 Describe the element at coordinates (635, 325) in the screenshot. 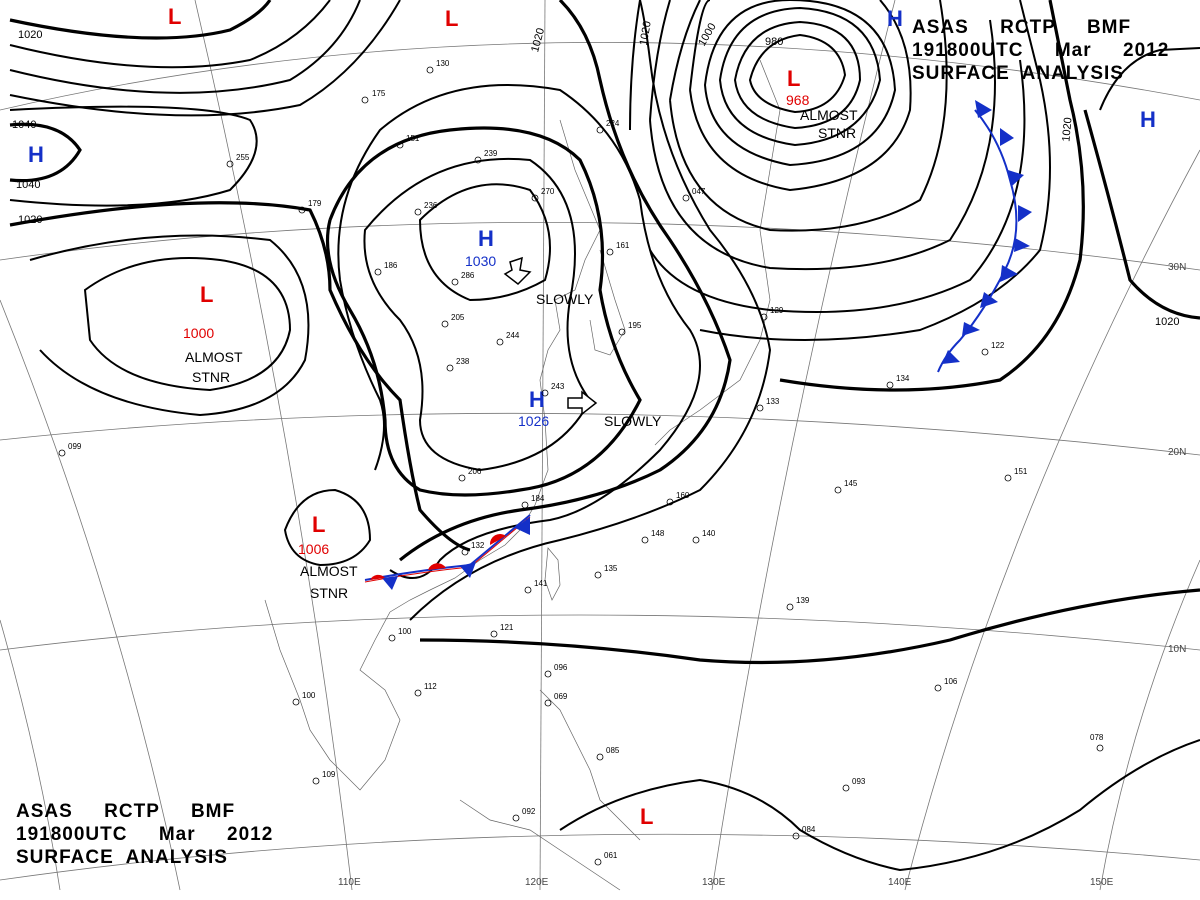

I see `station-value: 195` at that location.